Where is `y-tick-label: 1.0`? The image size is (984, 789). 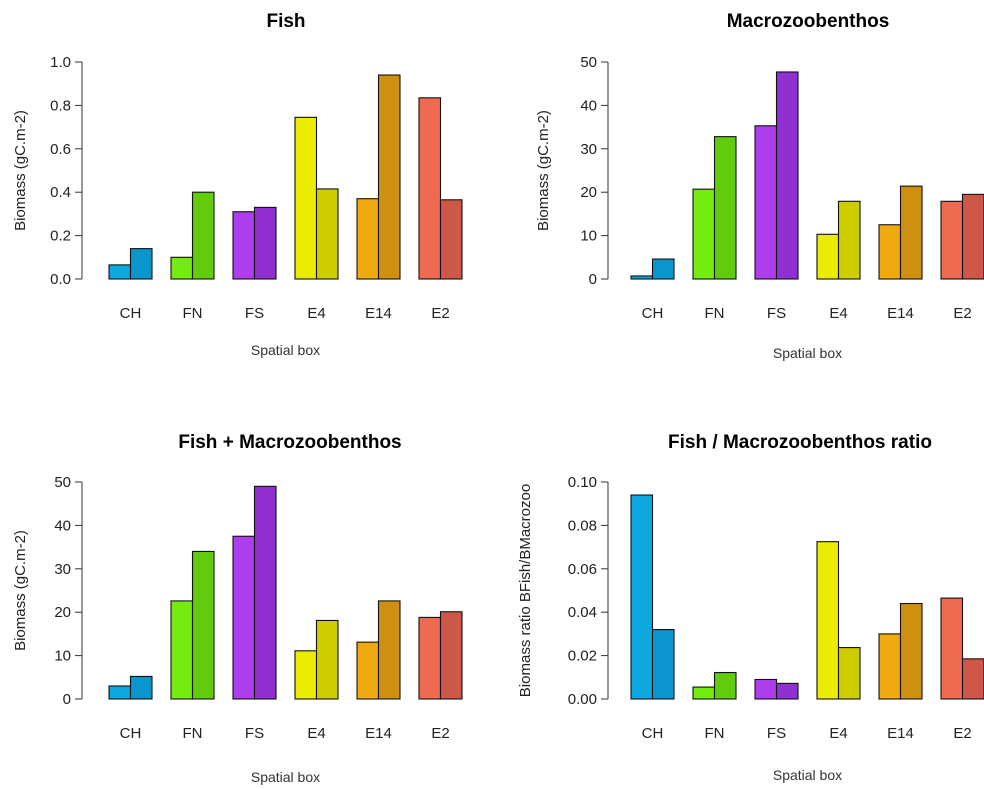
y-tick-label: 1.0 is located at coordinates (60, 62).